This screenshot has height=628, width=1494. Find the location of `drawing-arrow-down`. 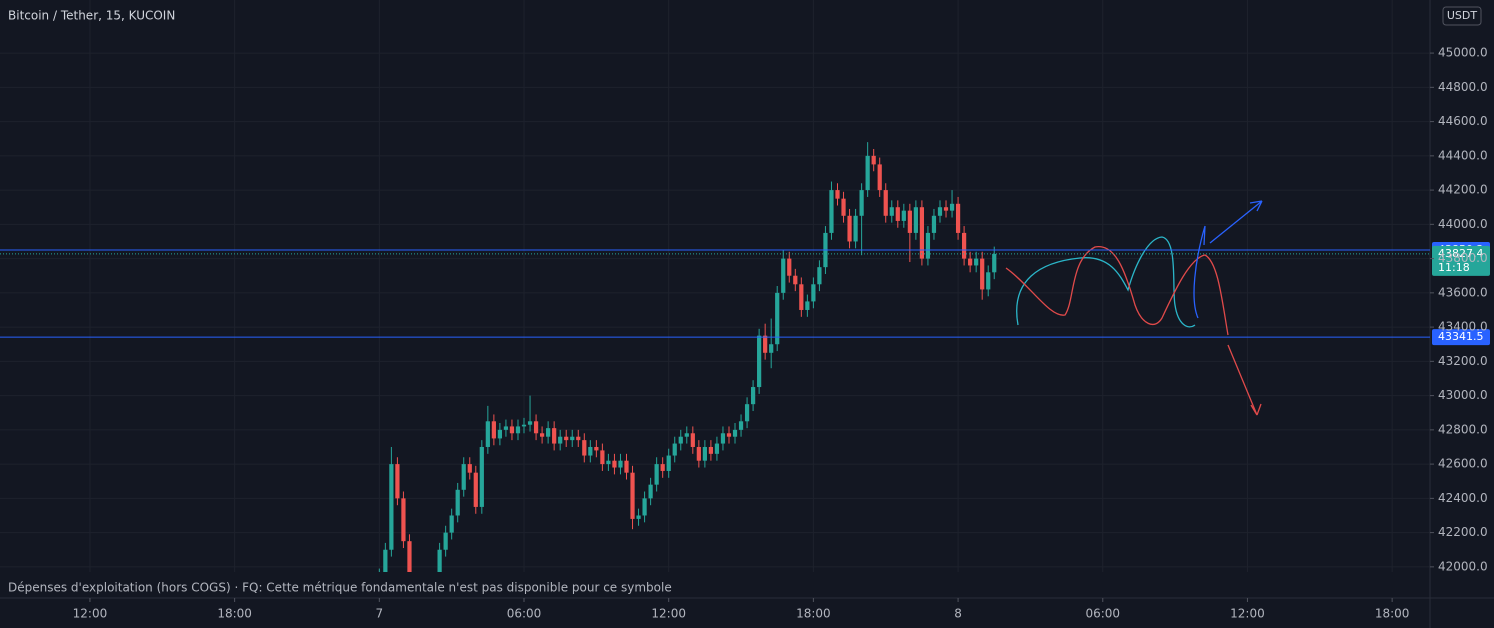

drawing-arrow-down is located at coordinates (1244, 380).